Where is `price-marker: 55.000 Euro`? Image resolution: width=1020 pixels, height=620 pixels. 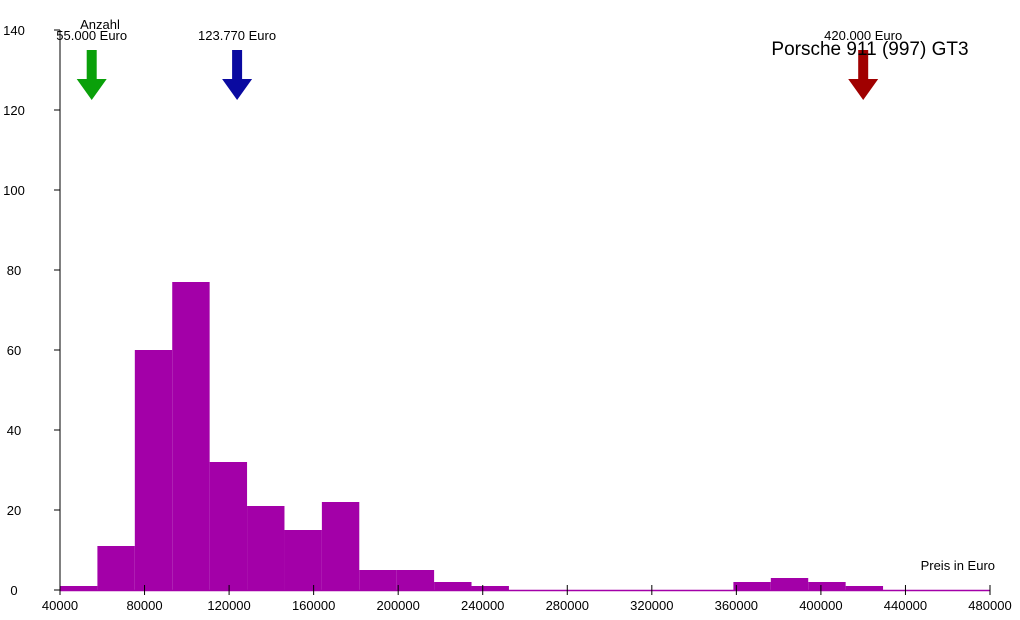
price-marker: 55.000 Euro is located at coordinates (91, 64).